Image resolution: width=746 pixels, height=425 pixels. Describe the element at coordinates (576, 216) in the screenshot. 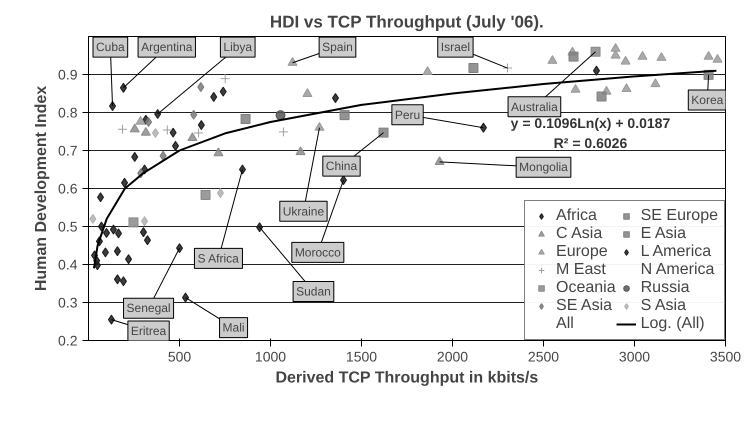

I see `legend-label: Africa` at that location.